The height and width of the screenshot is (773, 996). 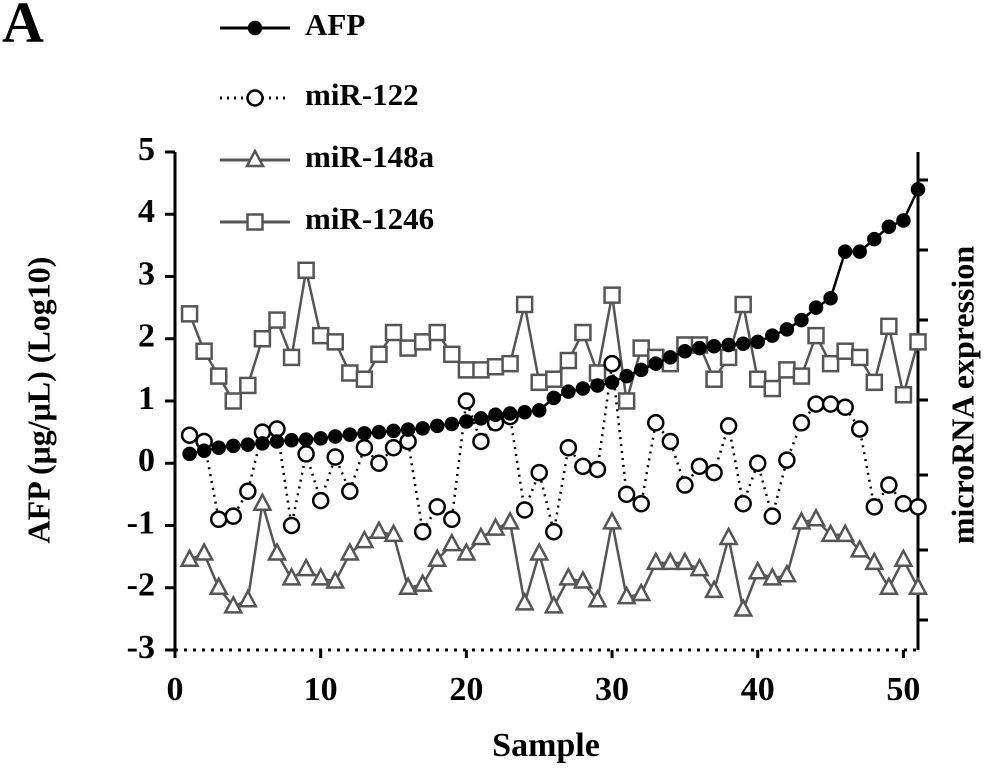 I want to click on series-line, so click(x=554, y=558).